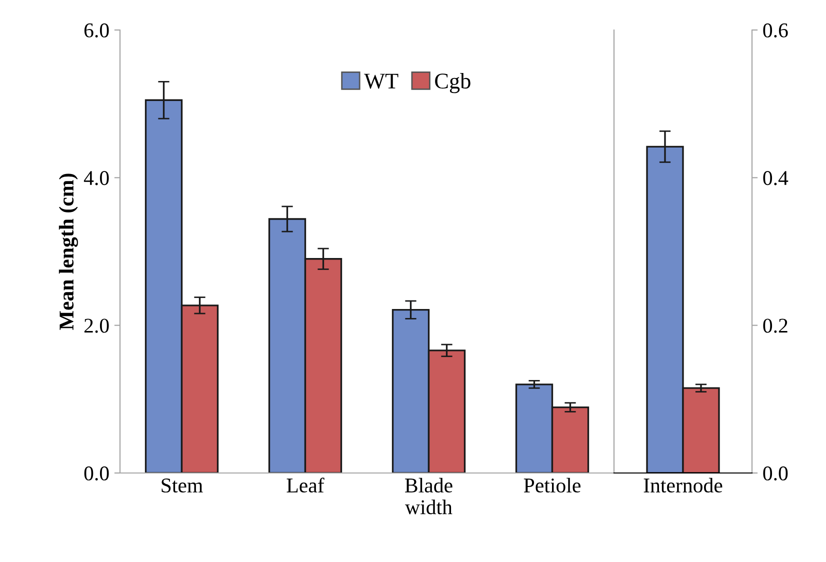  Describe the element at coordinates (775, 178) in the screenshot. I see `y2-tick-label: 0.4` at that location.